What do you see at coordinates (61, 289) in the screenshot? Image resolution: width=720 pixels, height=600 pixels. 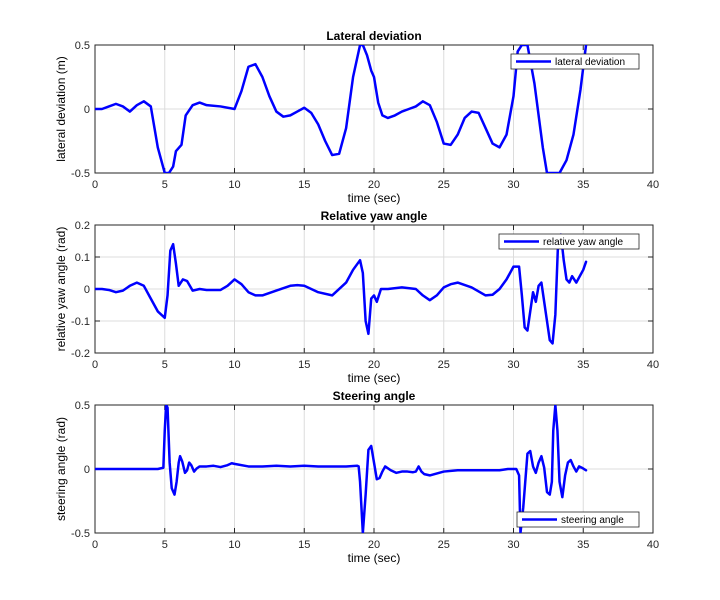 I see `y-axis-label: relative yaw angle (rad)` at bounding box center [61, 289].